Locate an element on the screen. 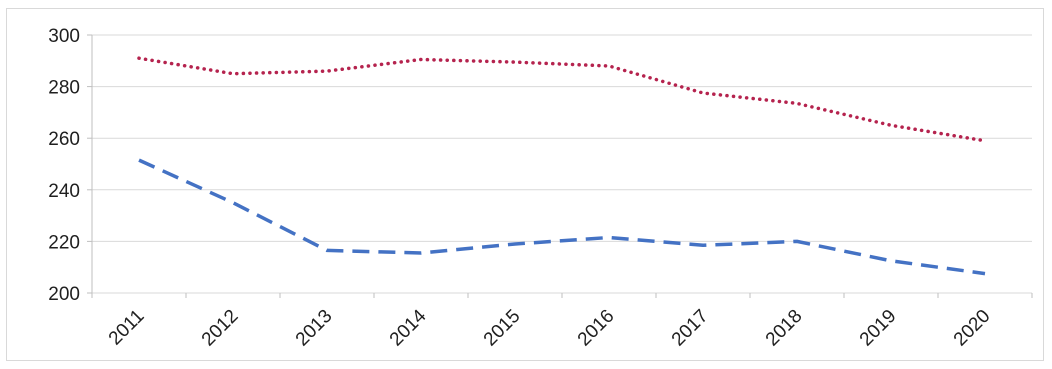 The width and height of the screenshot is (1052, 369). y-tick-label: 280 is located at coordinates (64, 88).